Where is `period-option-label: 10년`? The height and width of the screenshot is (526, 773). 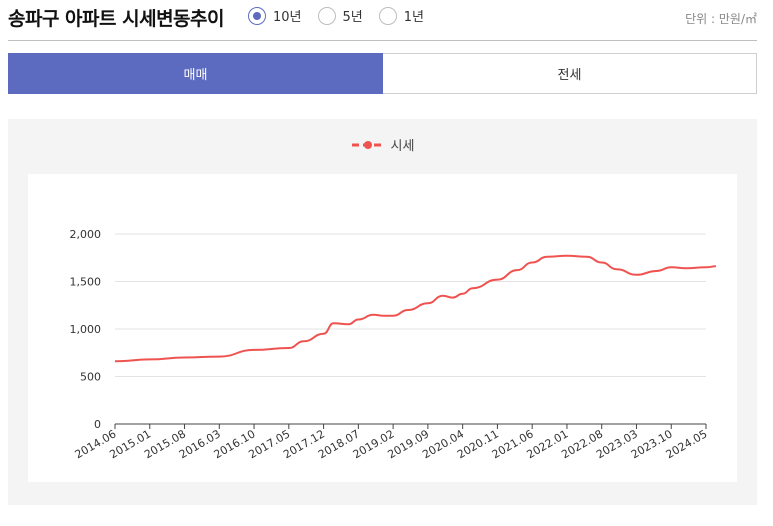 period-option-label: 10년 is located at coordinates (287, 17).